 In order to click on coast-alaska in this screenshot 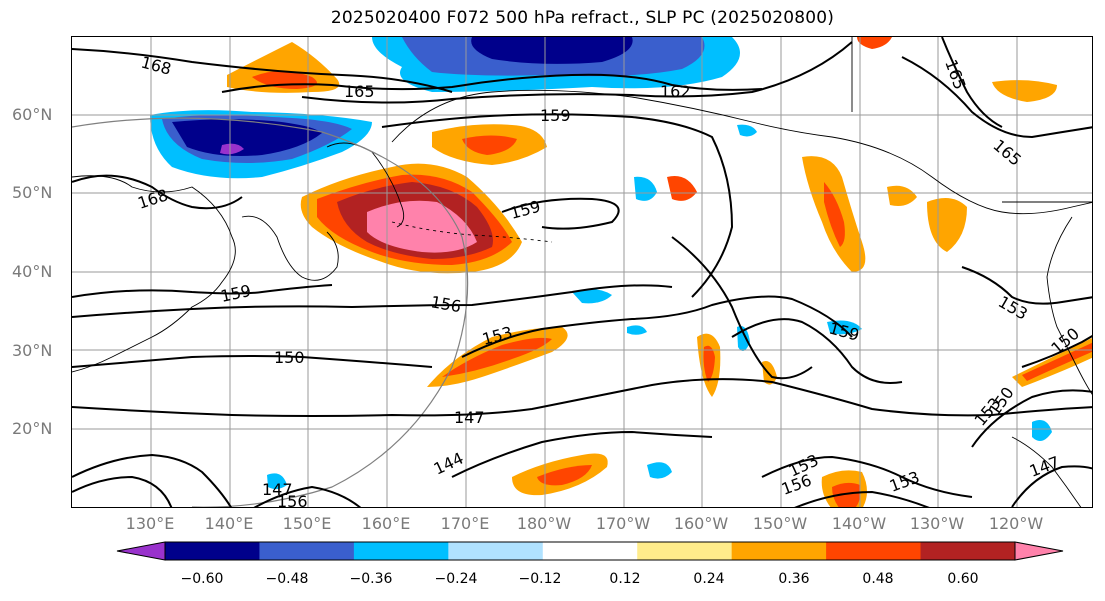, I will do `click(741, 152)`.